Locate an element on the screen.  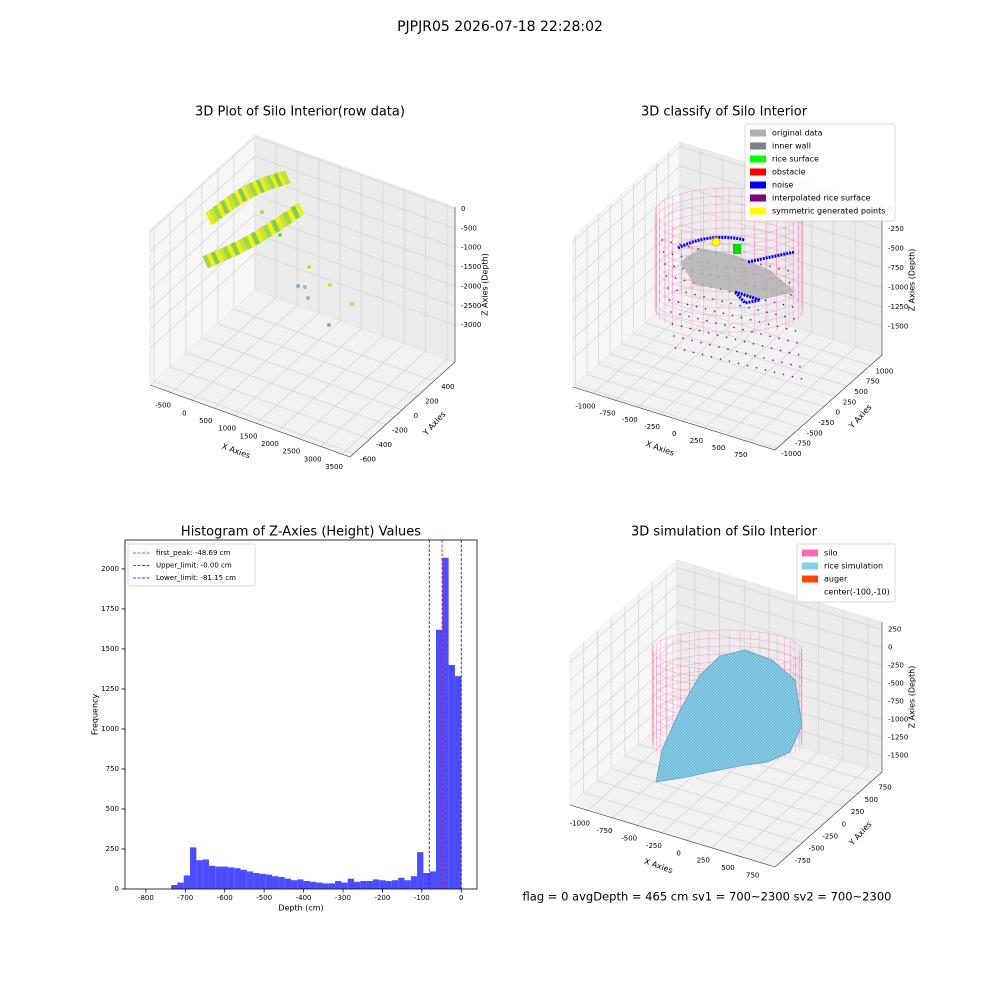
legend-label: noise is located at coordinates (782, 185).